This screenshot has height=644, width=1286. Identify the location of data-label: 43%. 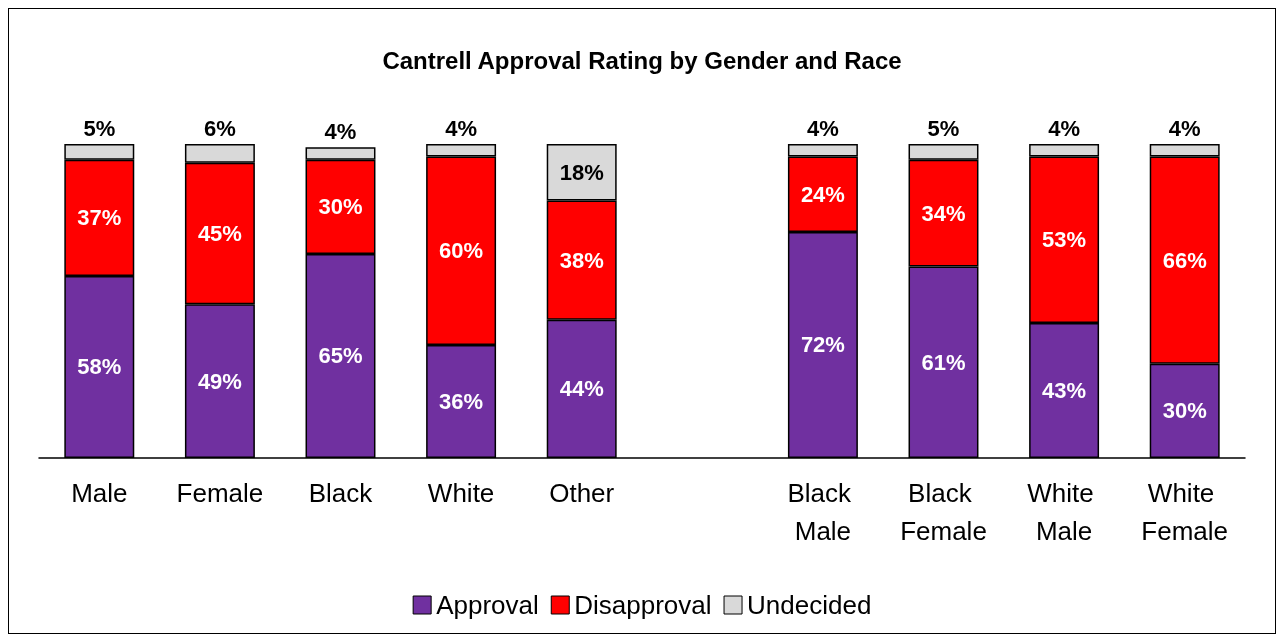
(1064, 390).